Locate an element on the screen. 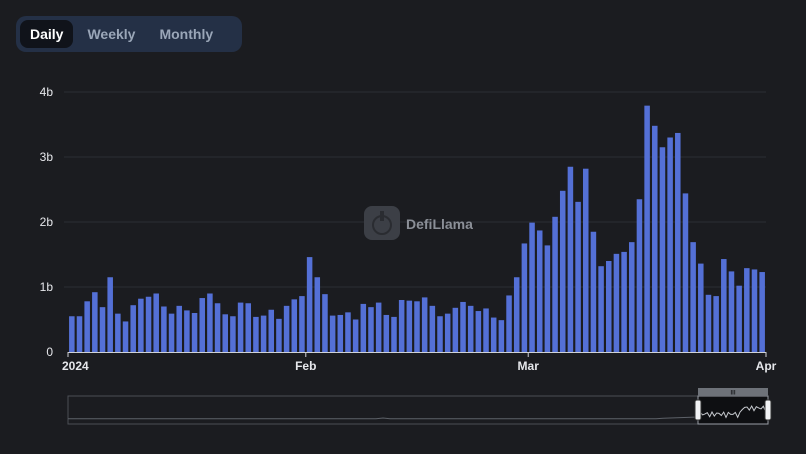 The width and height of the screenshot is (806, 454). y-axis-ticks: 0 1b 2b 3b 4b is located at coordinates (47, 222).